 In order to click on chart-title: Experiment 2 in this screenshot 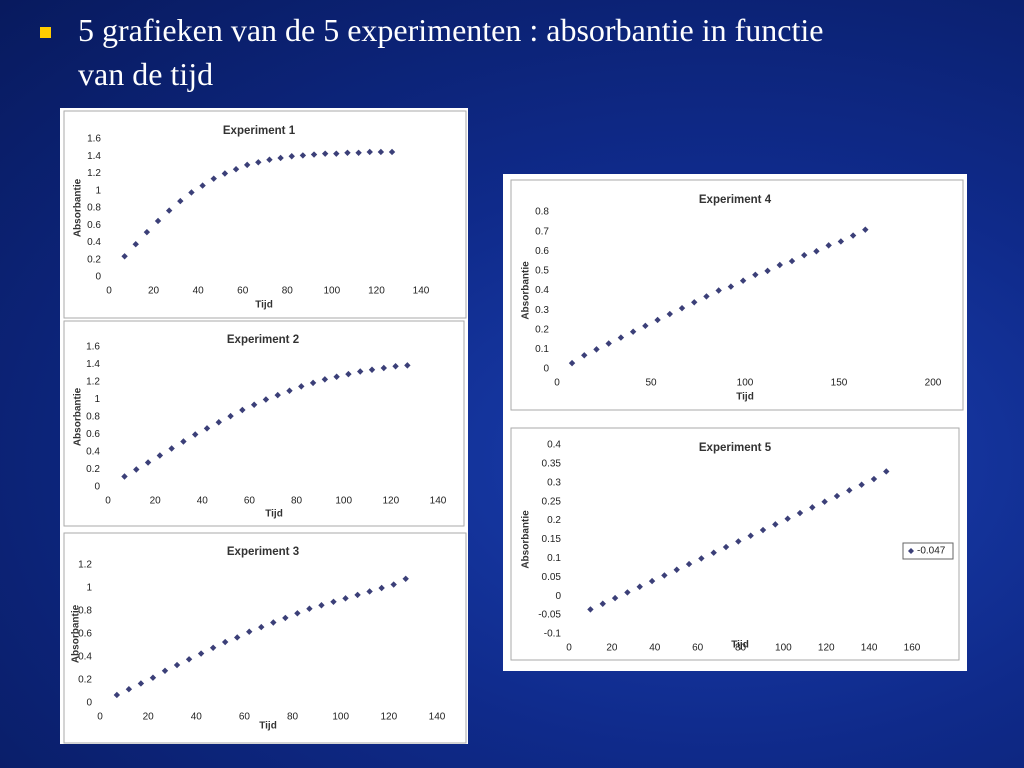, I will do `click(263, 340)`.